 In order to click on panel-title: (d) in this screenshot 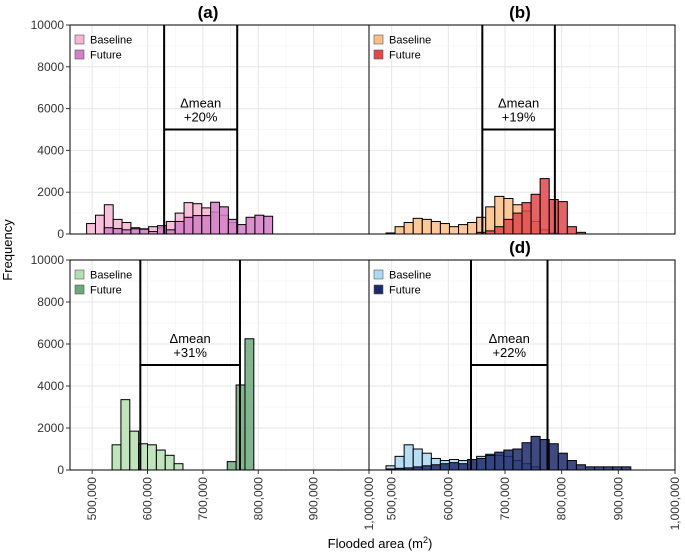, I will do `click(520, 247)`.